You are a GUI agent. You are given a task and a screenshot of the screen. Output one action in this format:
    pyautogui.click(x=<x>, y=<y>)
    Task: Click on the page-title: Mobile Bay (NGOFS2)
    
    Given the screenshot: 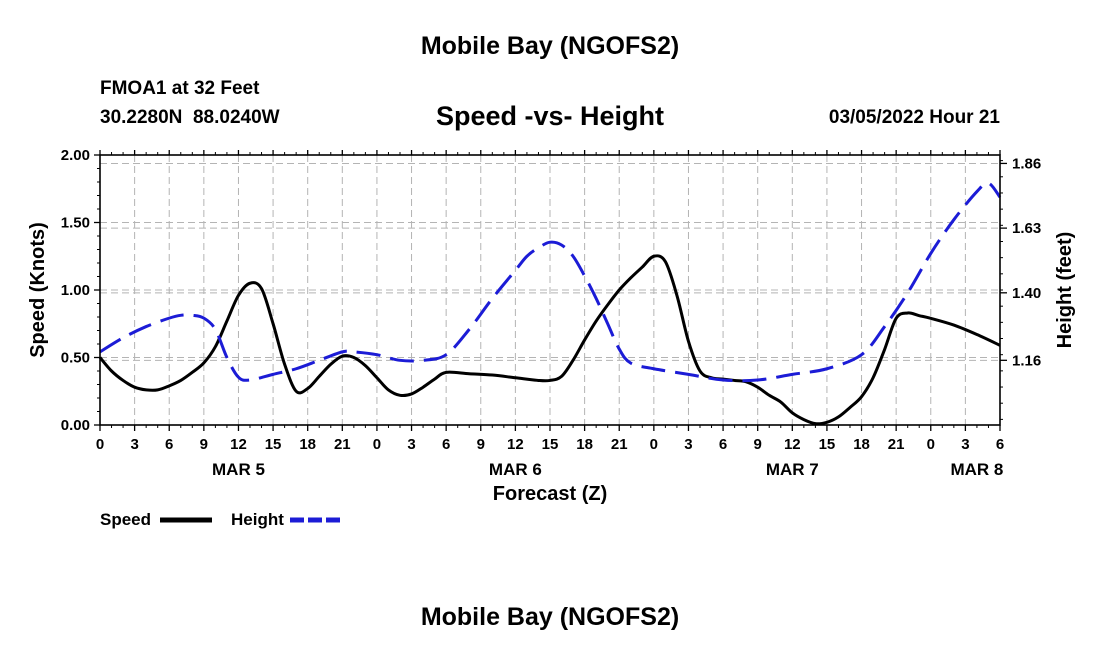 What is the action you would take?
    pyautogui.click(x=550, y=46)
    